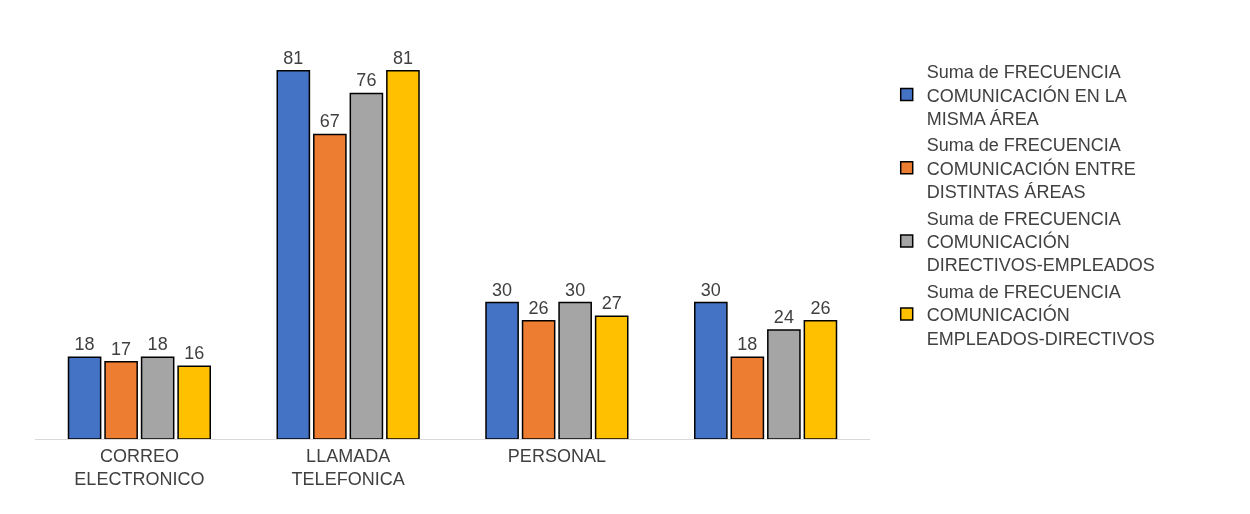  Describe the element at coordinates (139, 467) in the screenshot. I see `x-tick-label: CORREO ELECTRONICO` at that location.